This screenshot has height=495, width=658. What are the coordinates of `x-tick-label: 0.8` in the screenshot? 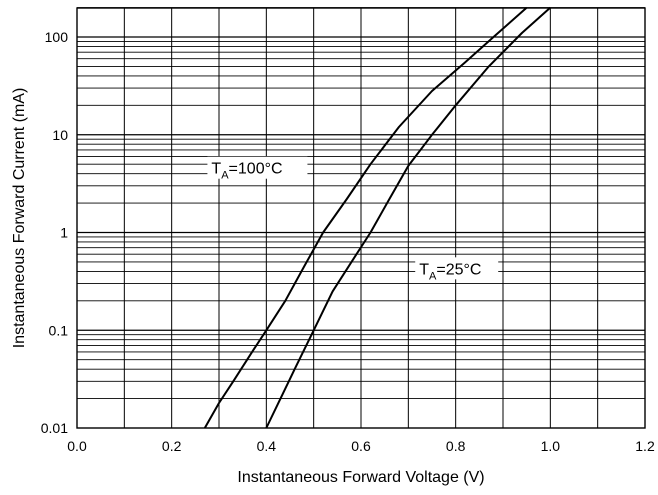 It's located at (456, 446).